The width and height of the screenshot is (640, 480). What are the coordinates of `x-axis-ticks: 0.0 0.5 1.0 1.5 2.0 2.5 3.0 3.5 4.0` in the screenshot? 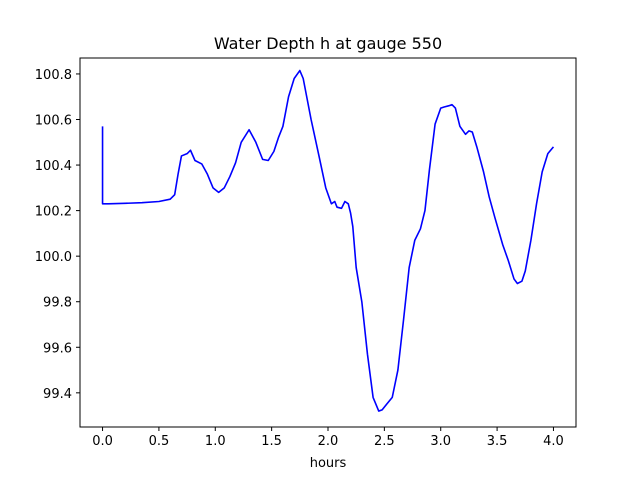 It's located at (328, 438).